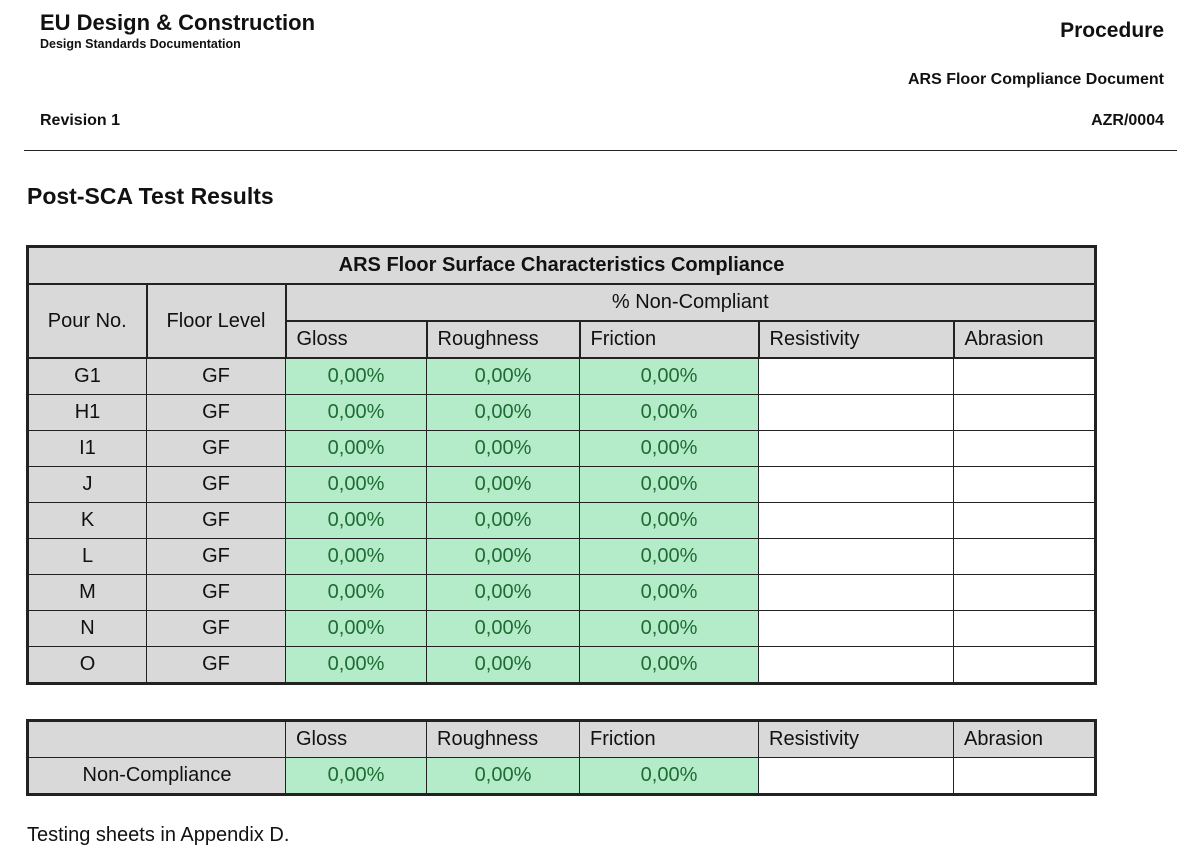 This screenshot has width=1191, height=861. What do you see at coordinates (1024, 776) in the screenshot?
I see `summary-abrasion-value` at bounding box center [1024, 776].